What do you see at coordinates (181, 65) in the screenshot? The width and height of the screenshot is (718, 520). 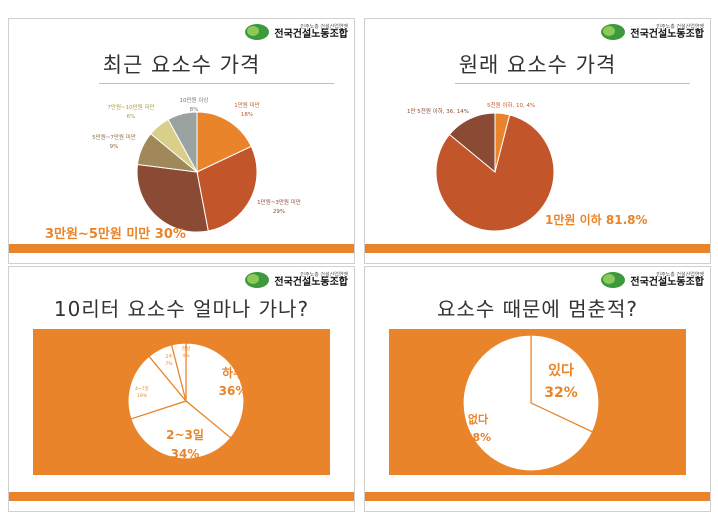 I see `chart-title: 최근 요소수 가격` at bounding box center [181, 65].